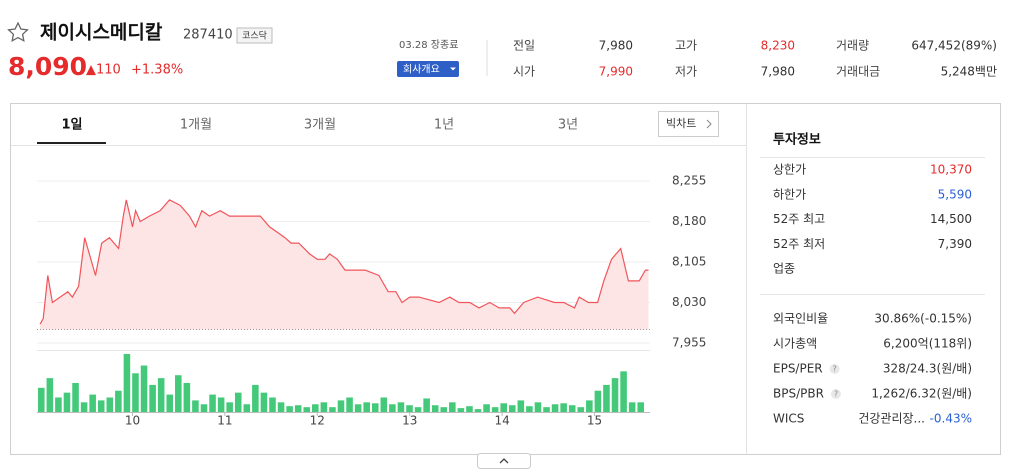  What do you see at coordinates (927, 369) in the screenshot?
I see `invest-value: 328/24.3(원/배)` at bounding box center [927, 369].